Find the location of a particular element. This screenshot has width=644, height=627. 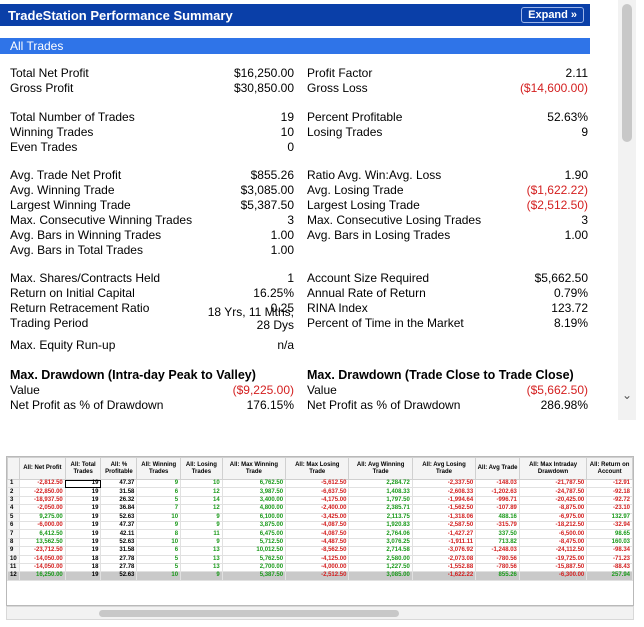

row-index: 11 is located at coordinates (13, 567).